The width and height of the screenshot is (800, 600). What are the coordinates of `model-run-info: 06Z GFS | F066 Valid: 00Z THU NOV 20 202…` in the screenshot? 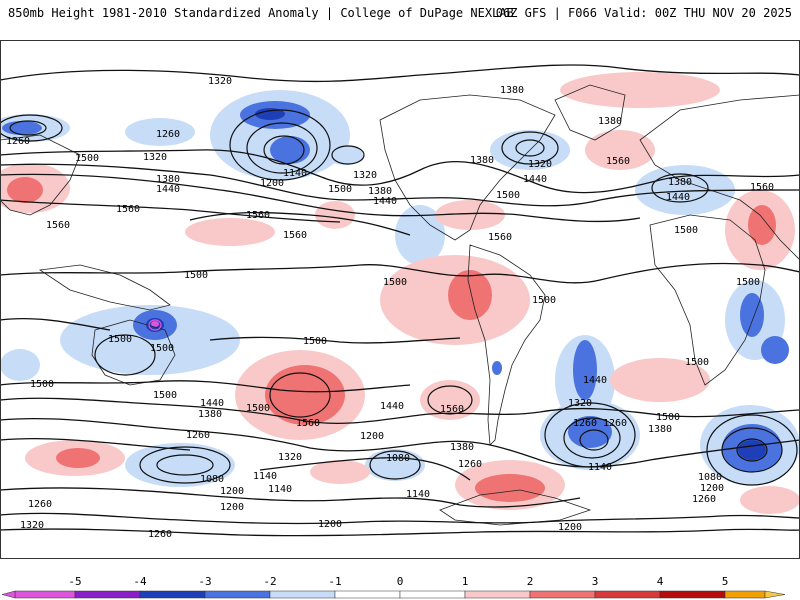 It's located at (643, 13).